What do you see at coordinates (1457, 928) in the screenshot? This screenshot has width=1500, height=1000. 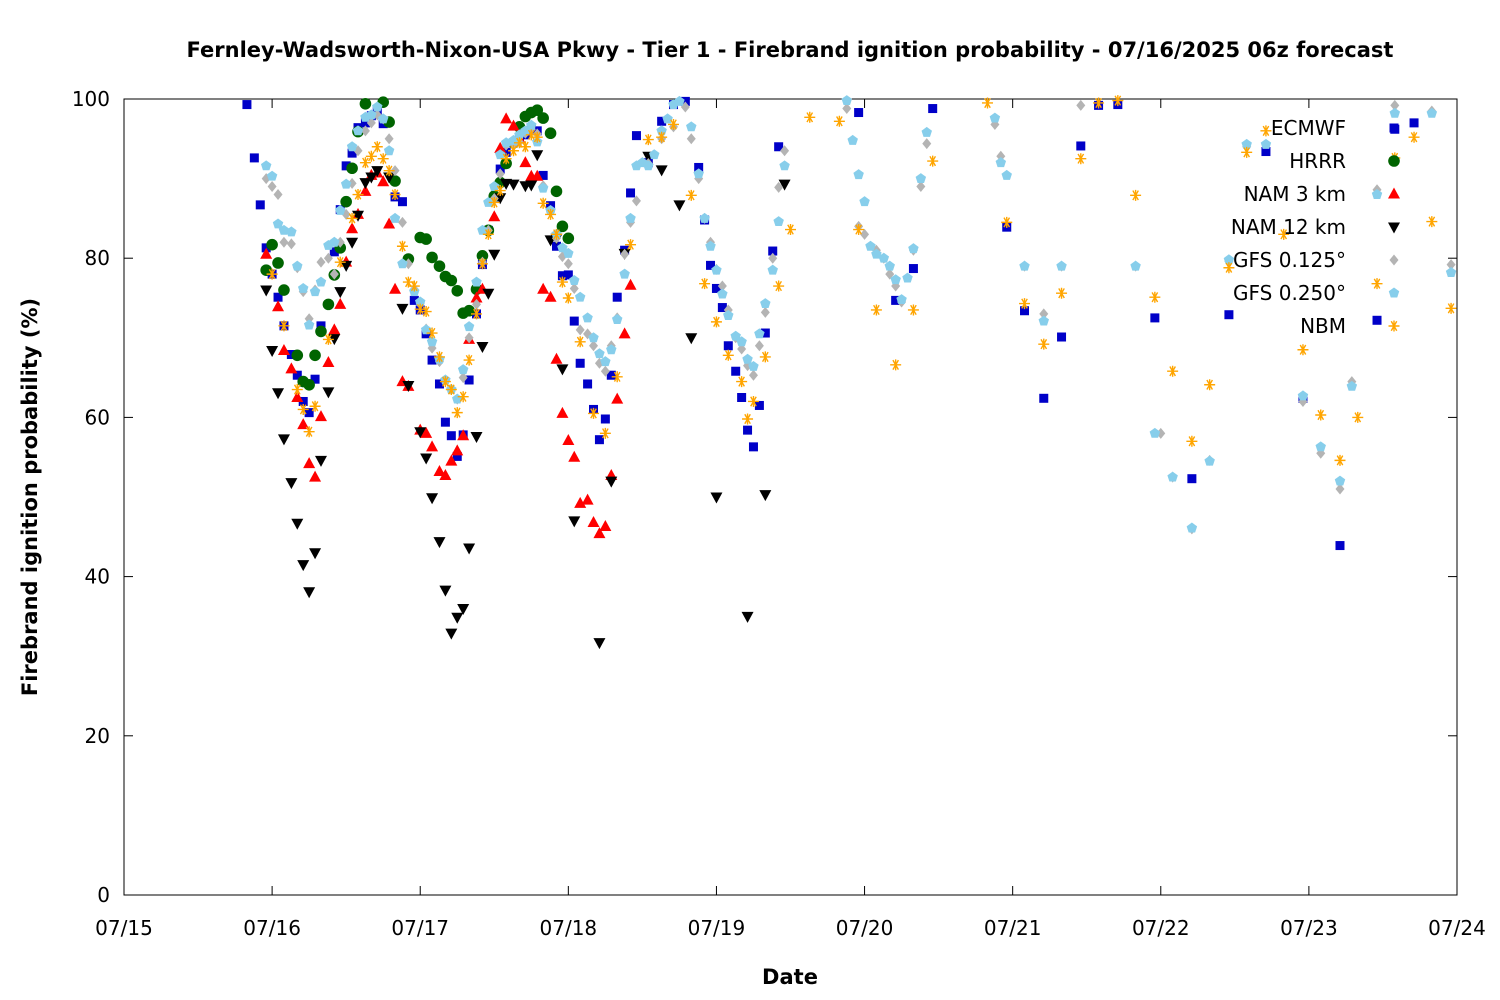 I see `x-tick-label: 07/24` at bounding box center [1457, 928].